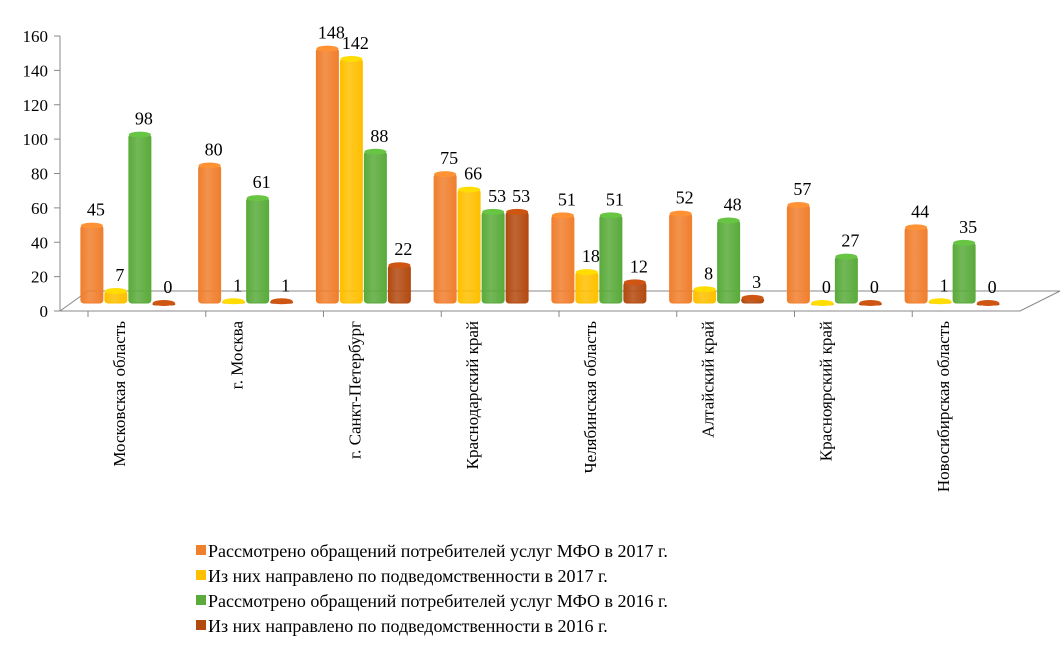 The height and width of the screenshot is (651, 1061). I want to click on data-label: 44, so click(920, 211).